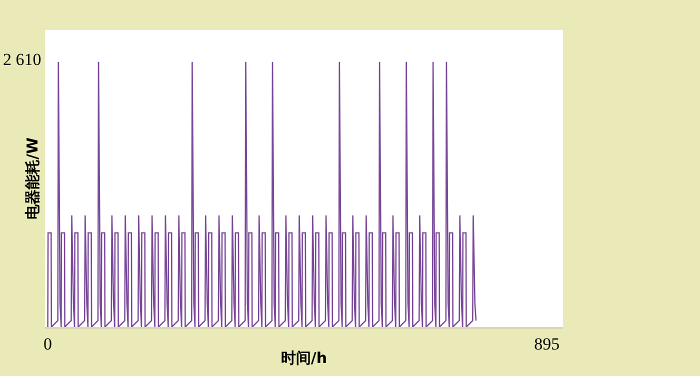 Image resolution: width=700 pixels, height=376 pixels. Describe the element at coordinates (547, 344) in the screenshot. I see `x-tick-label: 895` at that location.